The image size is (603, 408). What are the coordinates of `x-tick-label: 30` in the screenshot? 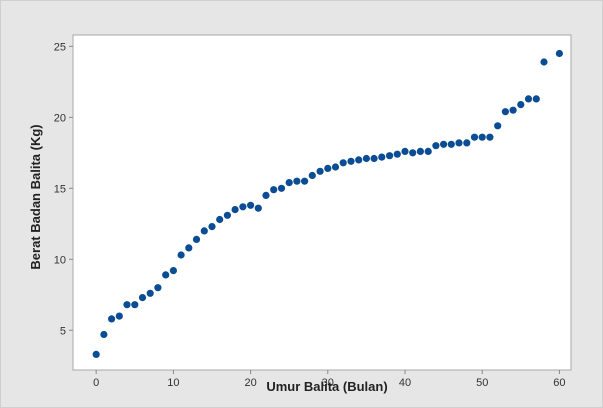 It's located at (328, 383).